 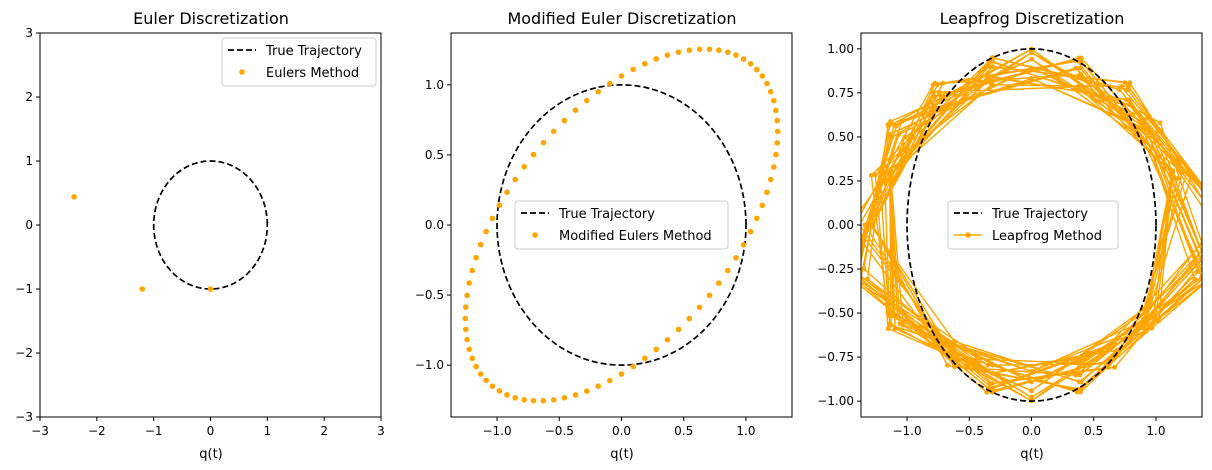 What do you see at coordinates (1093, 431) in the screenshot?
I see `leapfrog-xtick-label: 0.5` at bounding box center [1093, 431].